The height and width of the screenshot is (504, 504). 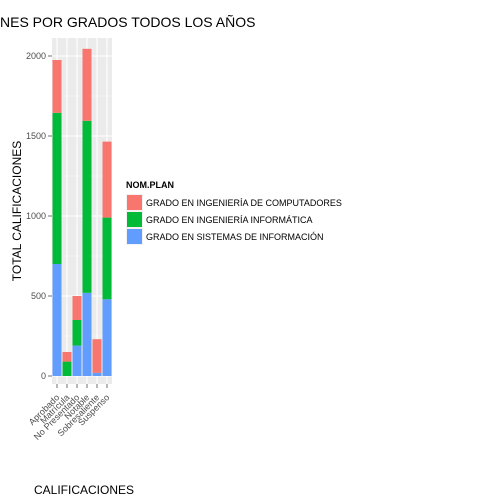 What do you see at coordinates (84, 490) in the screenshot?
I see `x-axis-title: CALIFICACIONES` at bounding box center [84, 490].